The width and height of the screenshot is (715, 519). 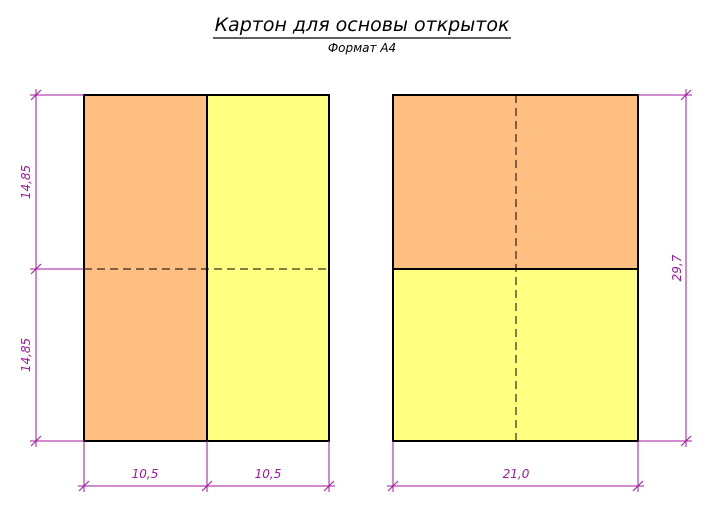 I want to click on subtitle: Формат А4, so click(x=362, y=48).